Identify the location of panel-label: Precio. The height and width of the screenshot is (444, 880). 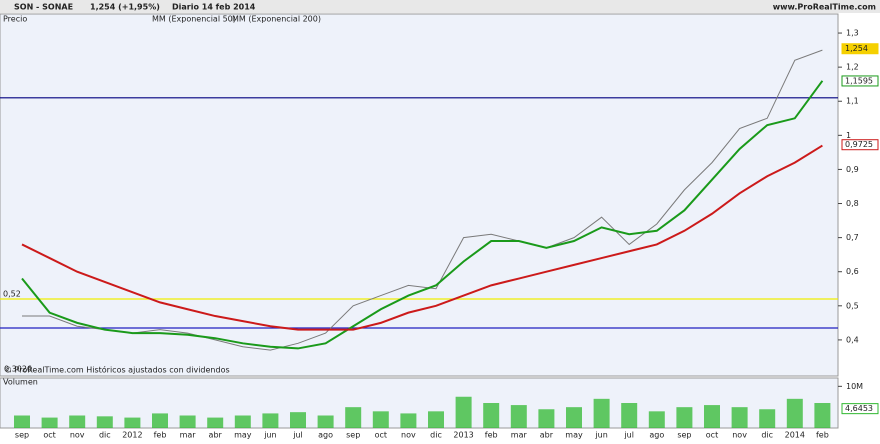
(15, 19).